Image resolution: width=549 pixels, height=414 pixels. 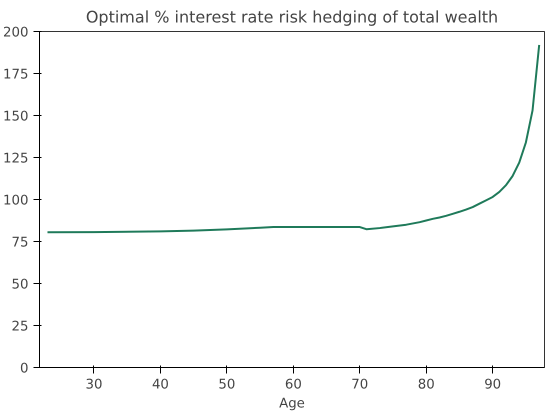 I want to click on y-tick-label: 125, so click(x=16, y=159).